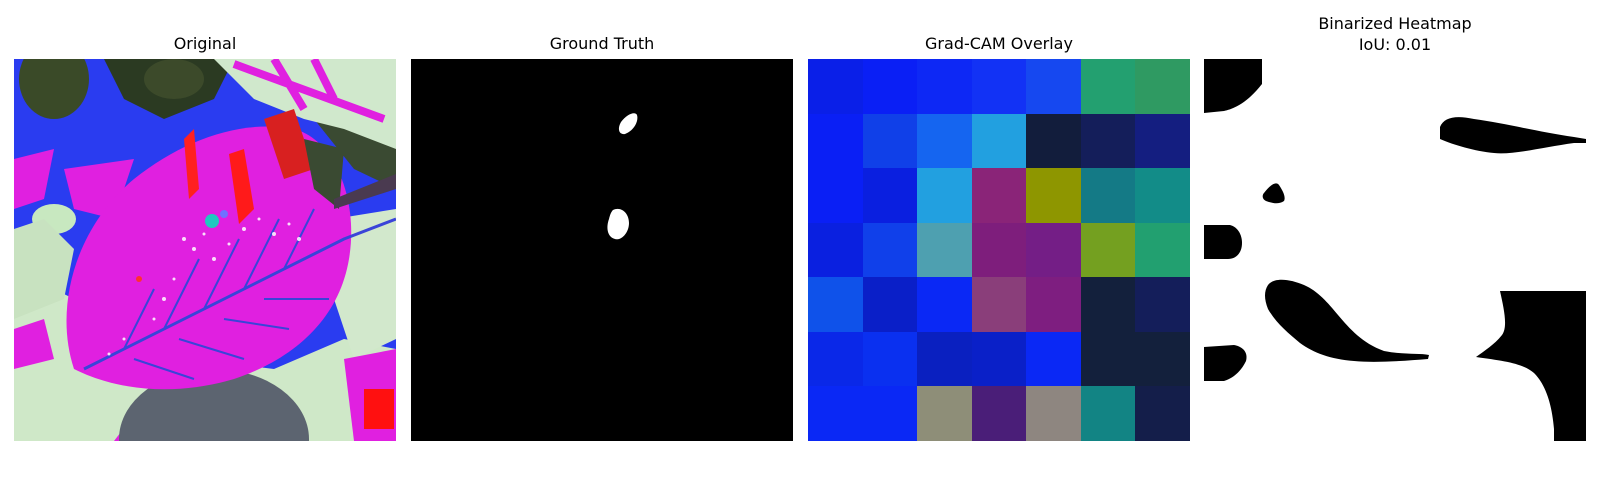  What do you see at coordinates (1395, 44) in the screenshot?
I see `iou-label: IoU: 0.01` at bounding box center [1395, 44].